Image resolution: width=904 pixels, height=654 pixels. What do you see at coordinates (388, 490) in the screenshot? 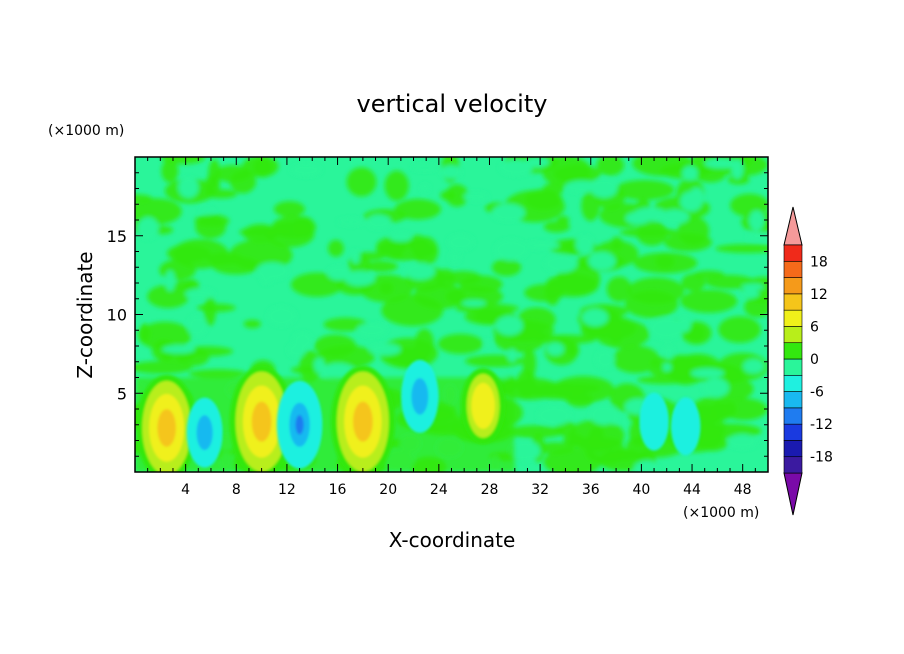
I see `x-tick-label: 20` at bounding box center [388, 490].